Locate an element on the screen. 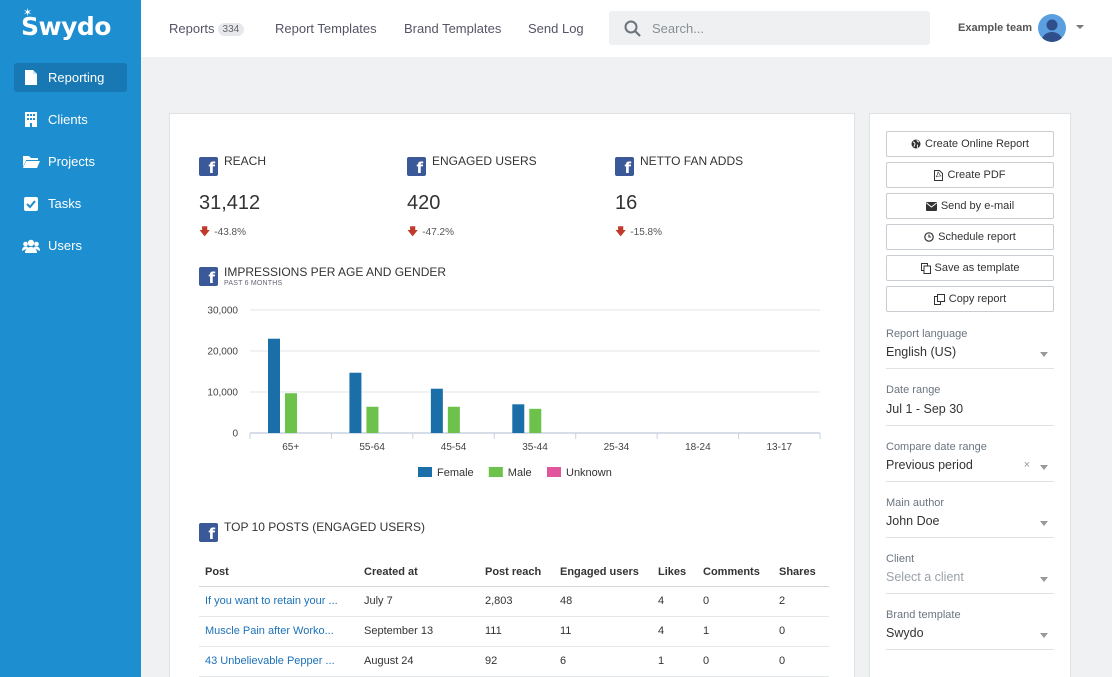 The width and height of the screenshot is (1112, 677). table-cell: 11 is located at coordinates (603, 631).